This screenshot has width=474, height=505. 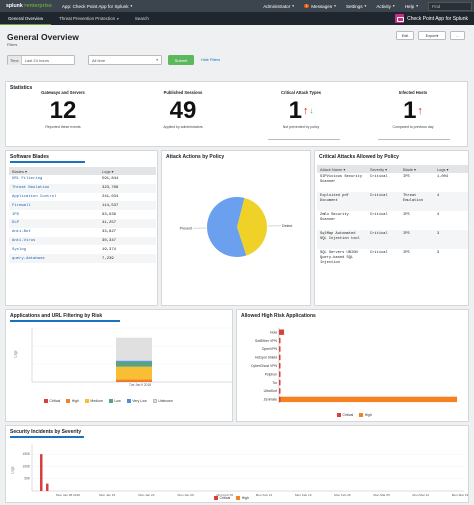 I want to click on legend-item: Unknown, so click(x=162, y=401).